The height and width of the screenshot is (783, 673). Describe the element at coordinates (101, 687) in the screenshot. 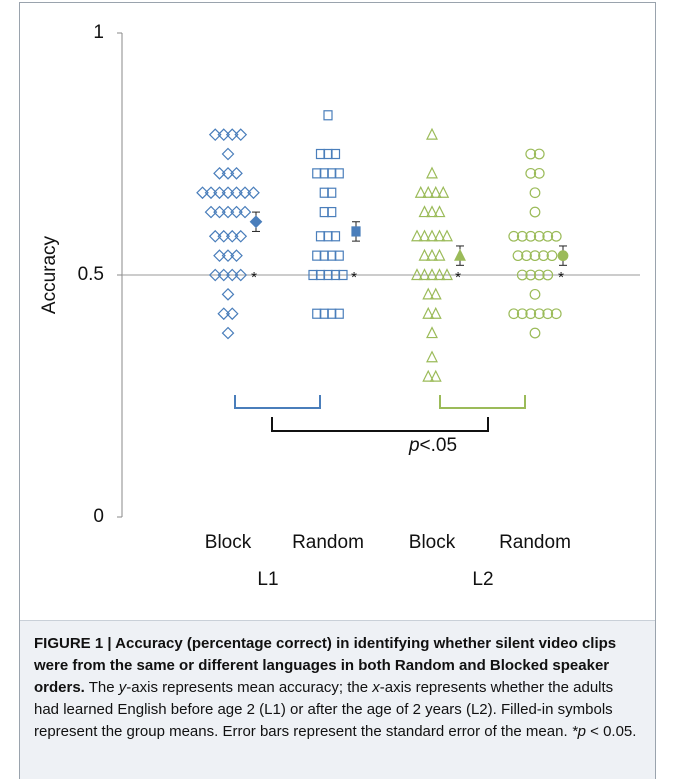

I see `caption-text: The` at that location.